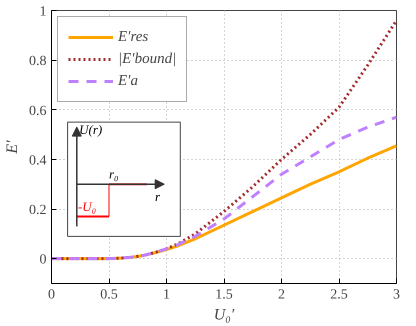 The width and height of the screenshot is (416, 326). What do you see at coordinates (281, 295) in the screenshot?
I see `x-tick-label: 2` at bounding box center [281, 295].